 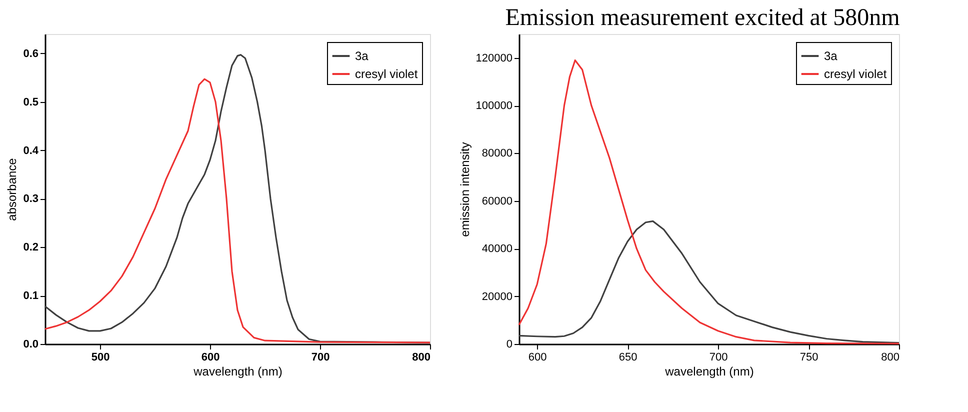 I want to click on y-tick-label: 60000, so click(x=497, y=201).